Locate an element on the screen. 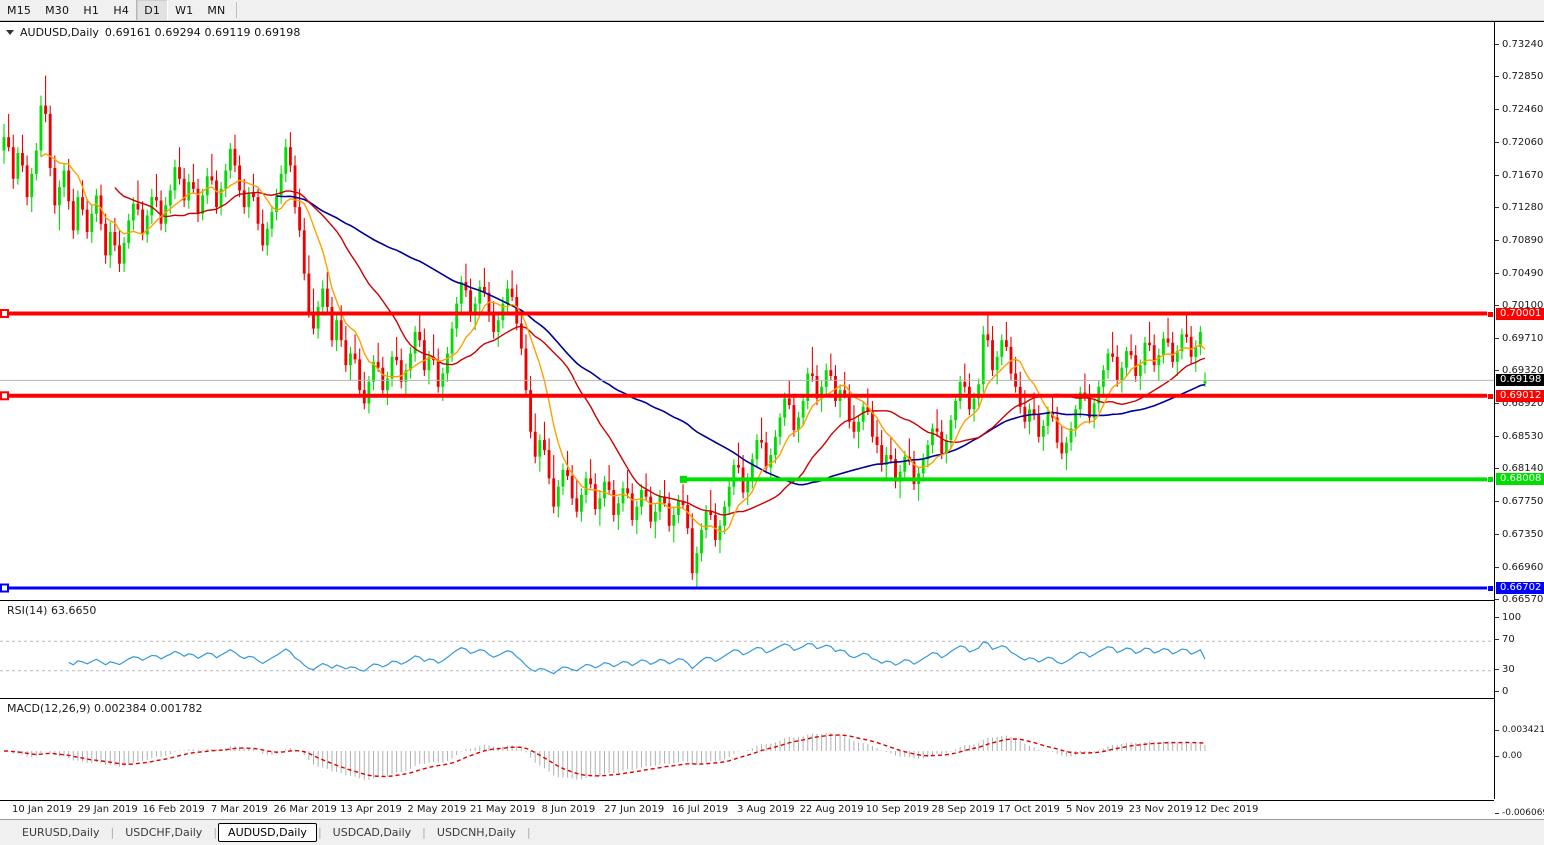  date-axis-label: 10 Sep 2019 is located at coordinates (897, 809).